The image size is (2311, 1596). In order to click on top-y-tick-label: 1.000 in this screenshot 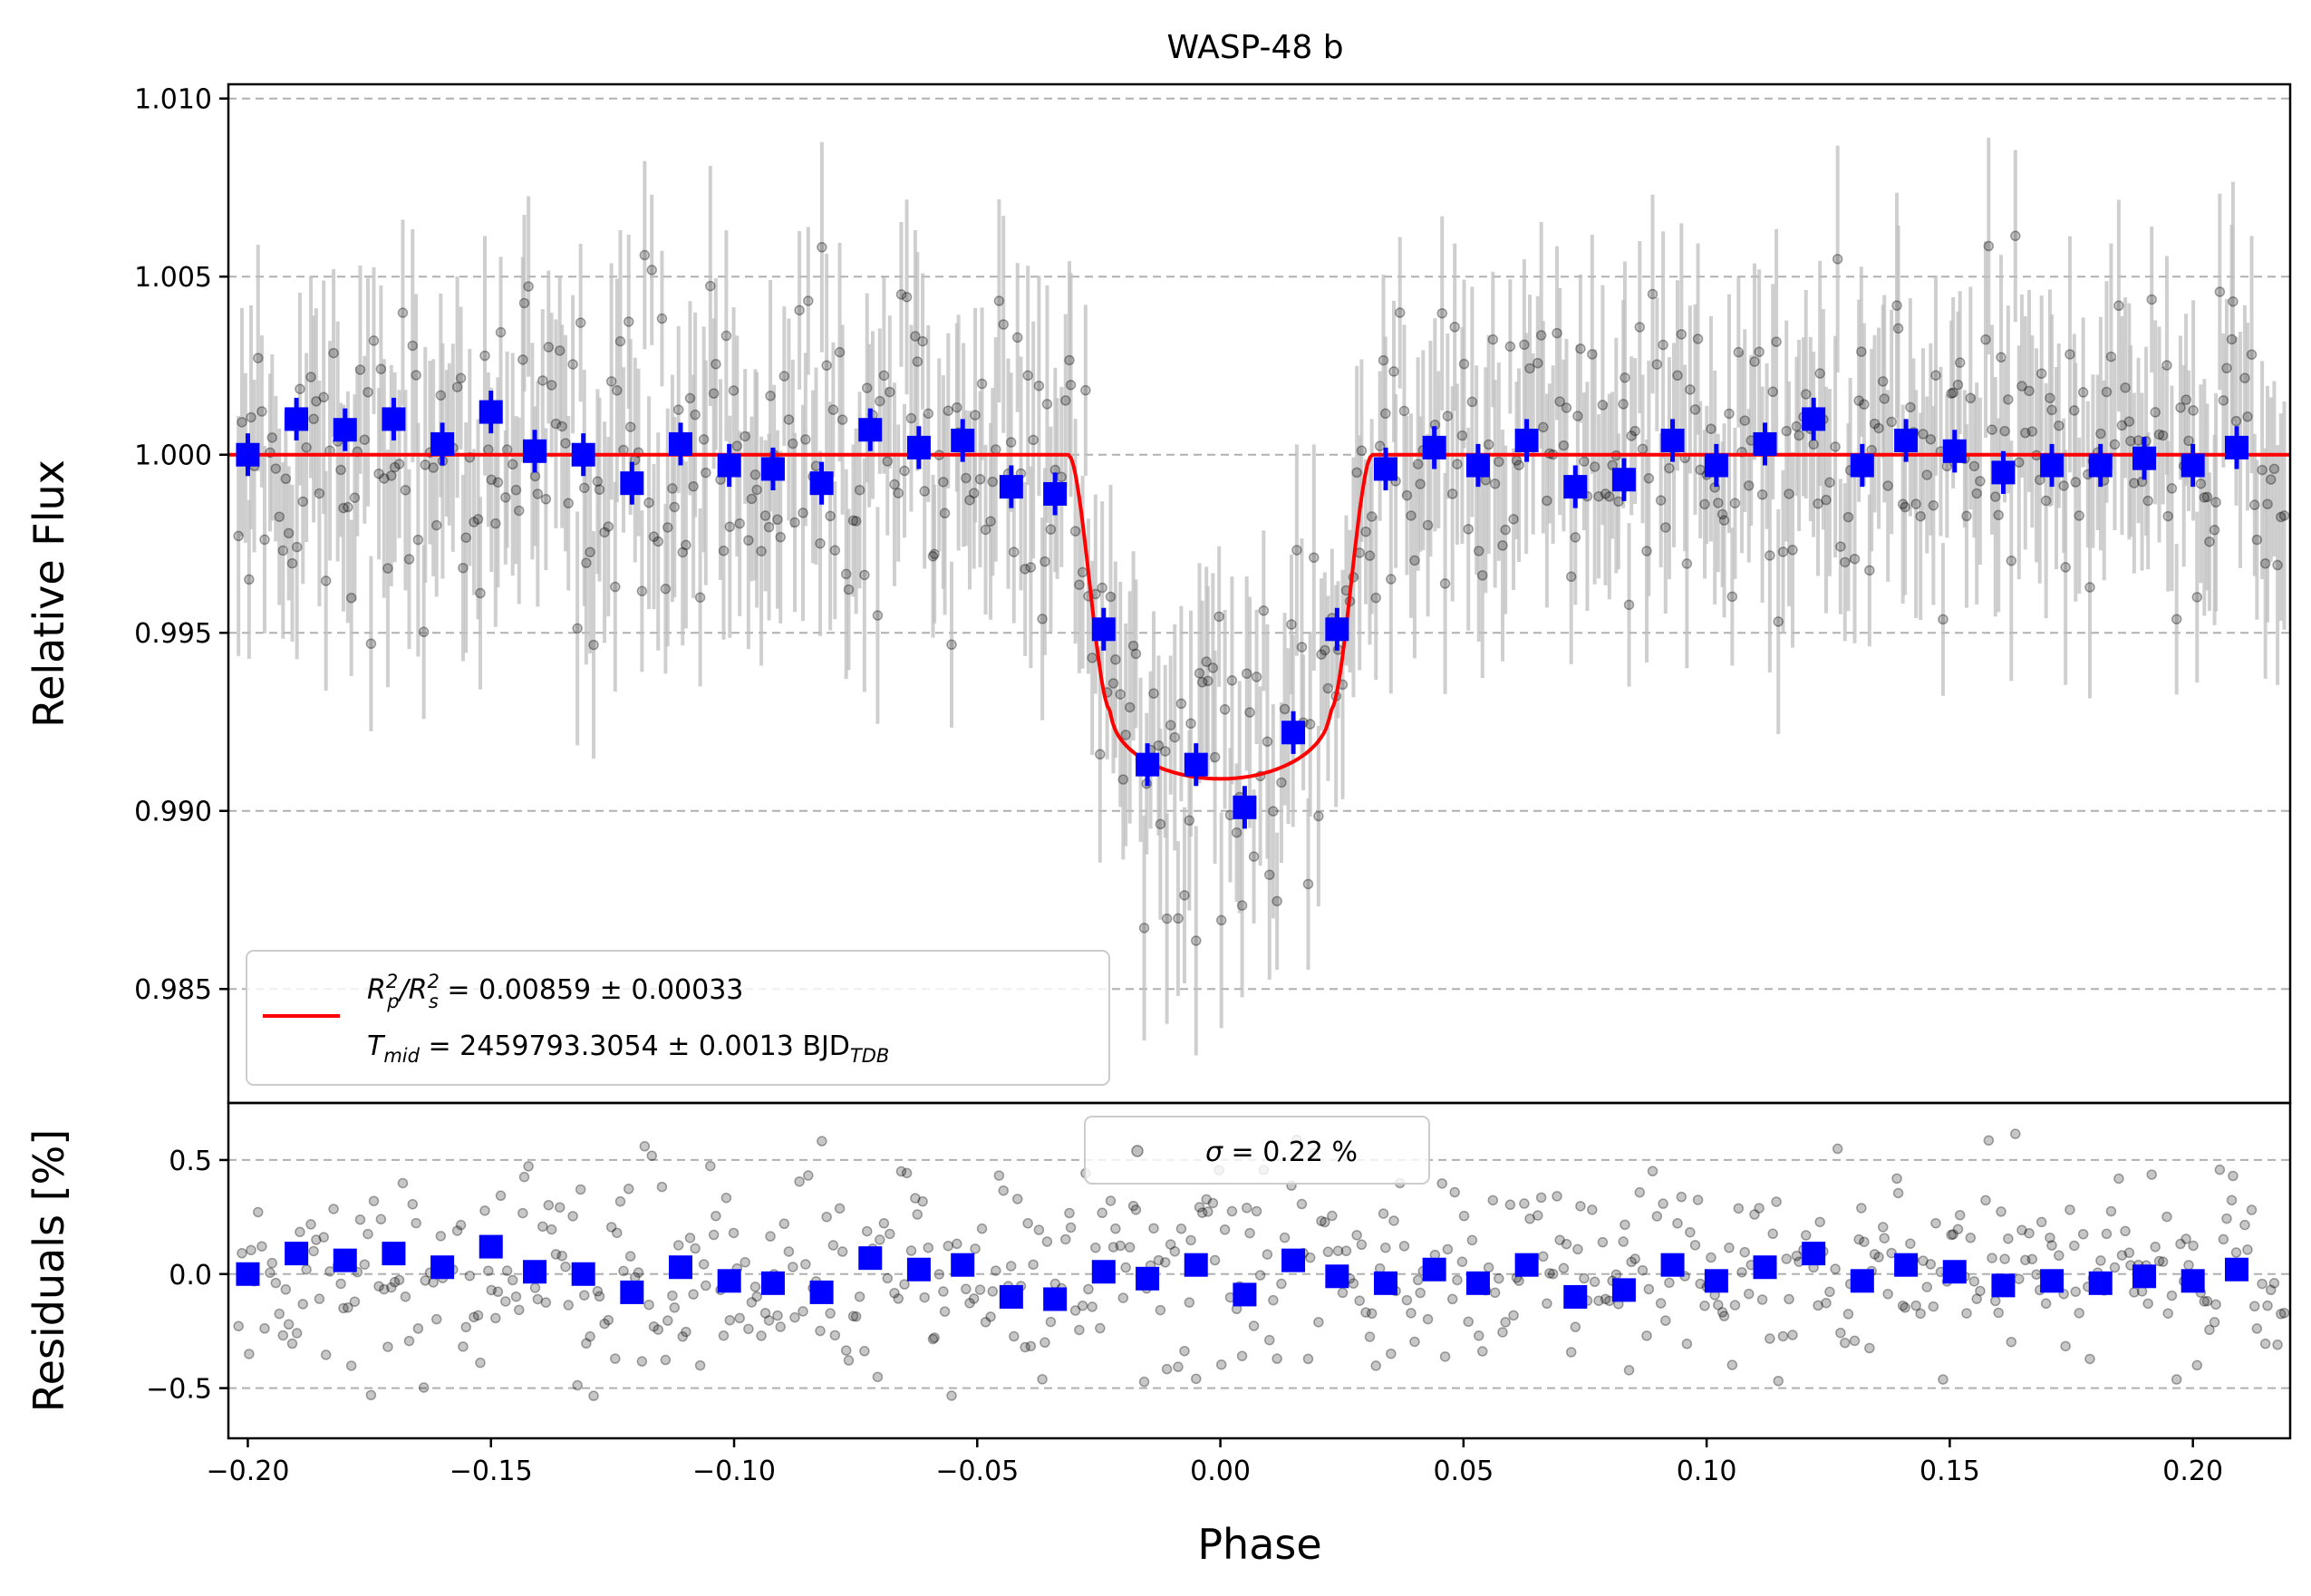, I will do `click(173, 456)`.